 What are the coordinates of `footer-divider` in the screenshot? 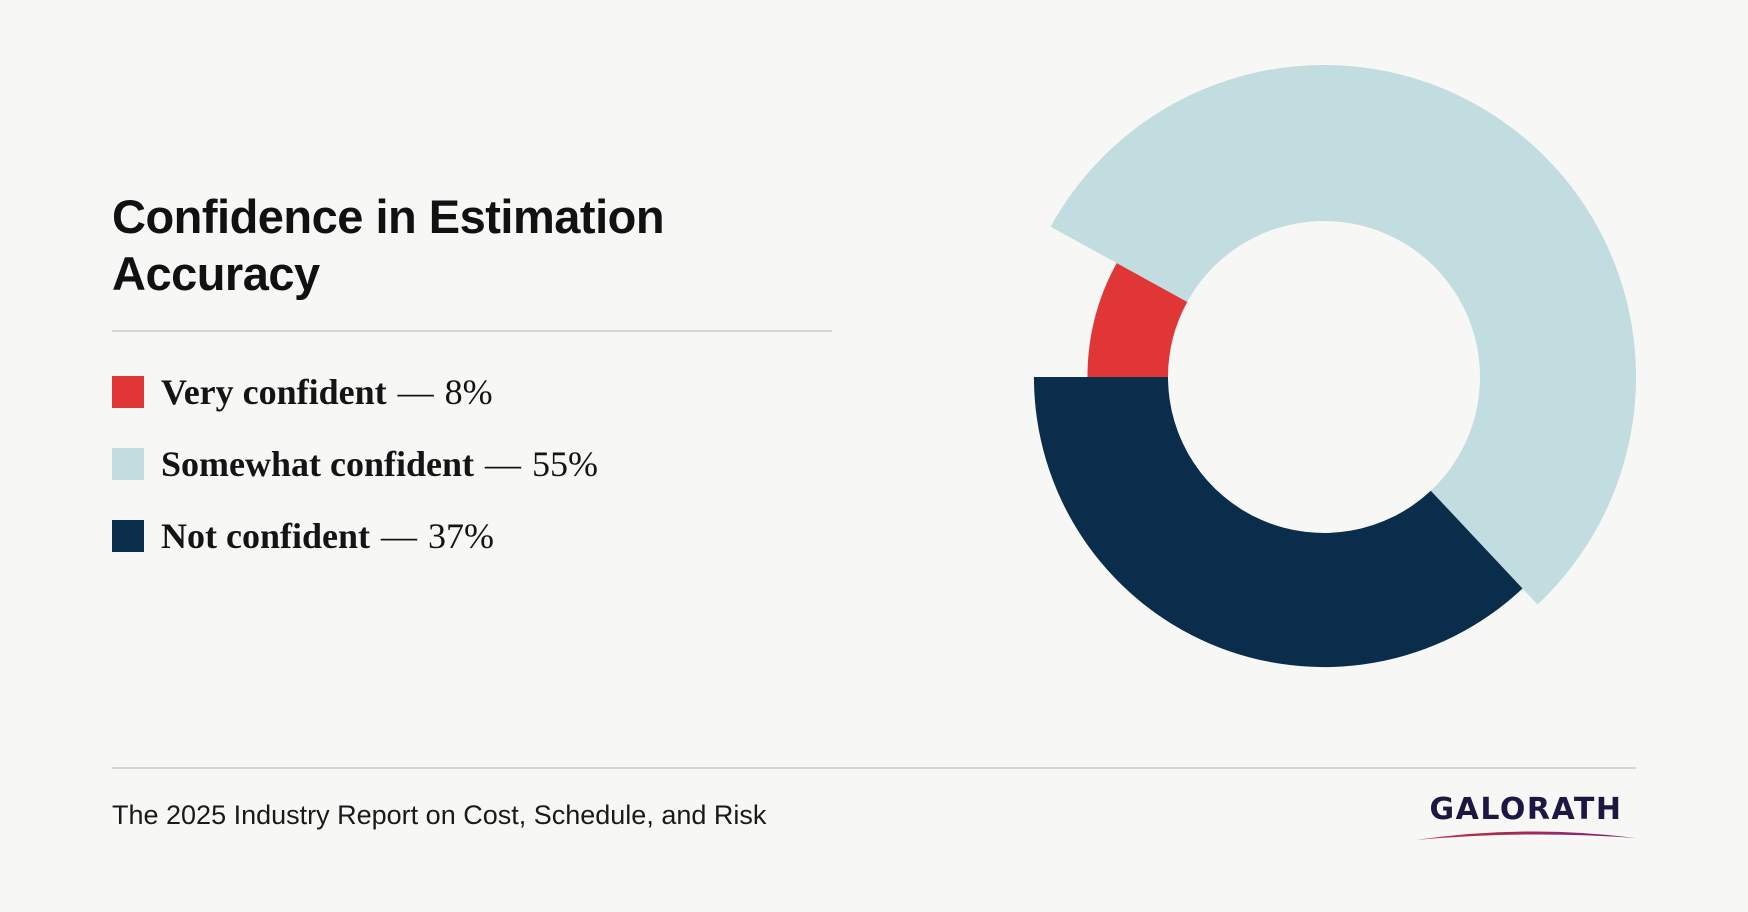 It's located at (874, 768).